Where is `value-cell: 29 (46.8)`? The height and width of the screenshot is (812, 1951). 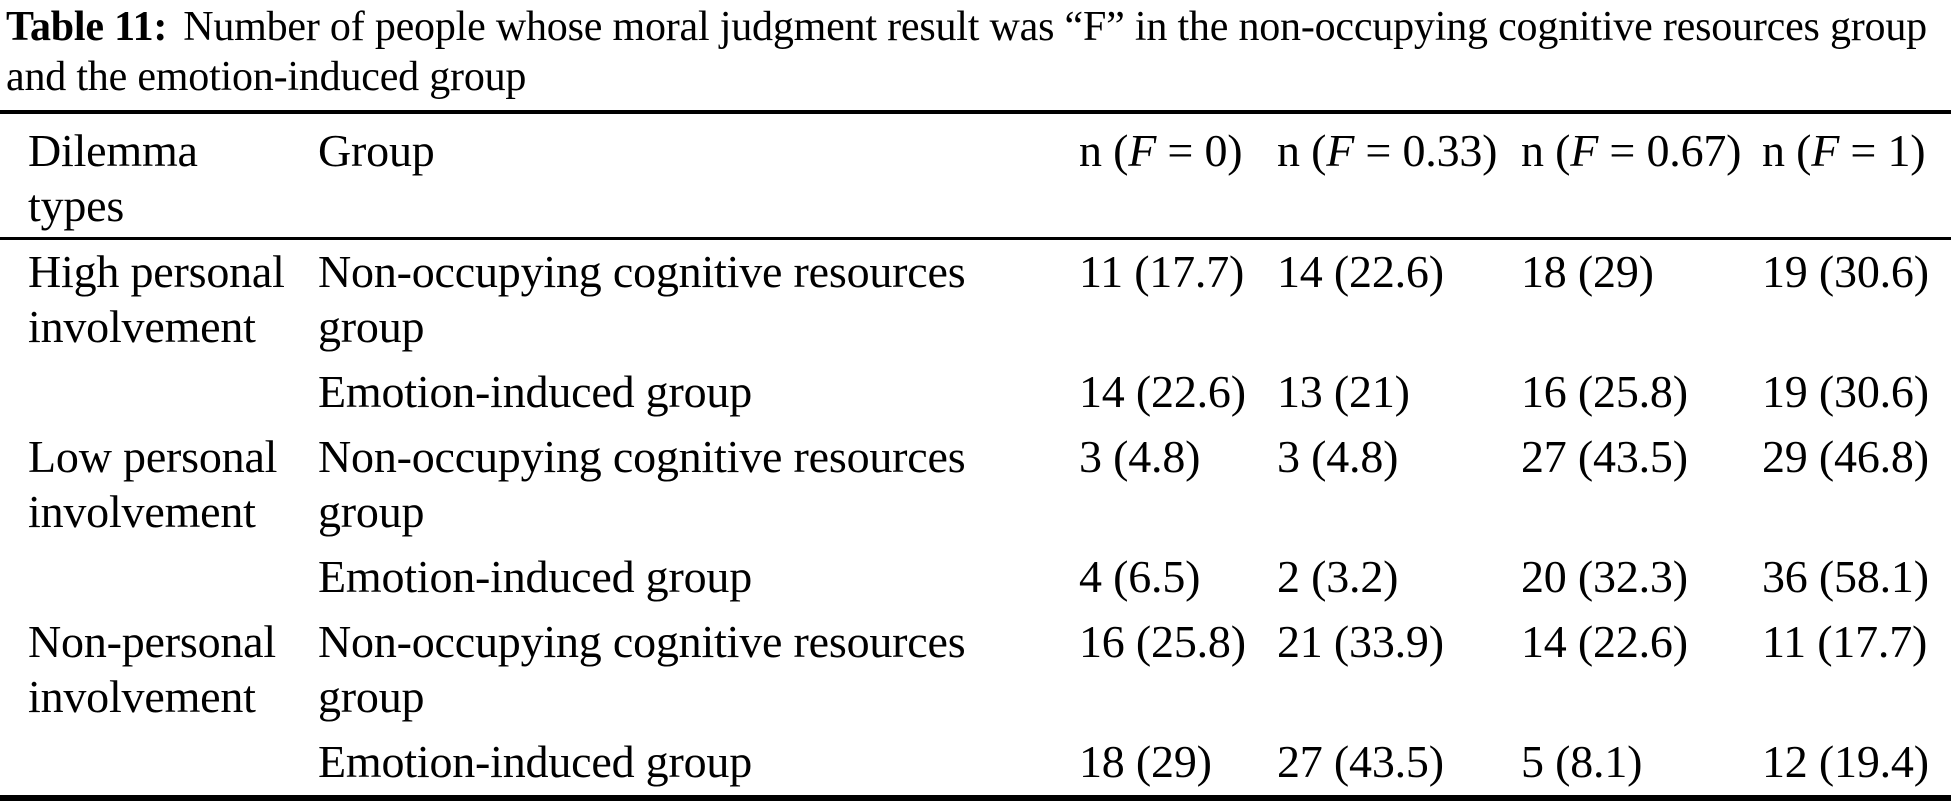
value-cell: 29 (46.8) is located at coordinates (1845, 456).